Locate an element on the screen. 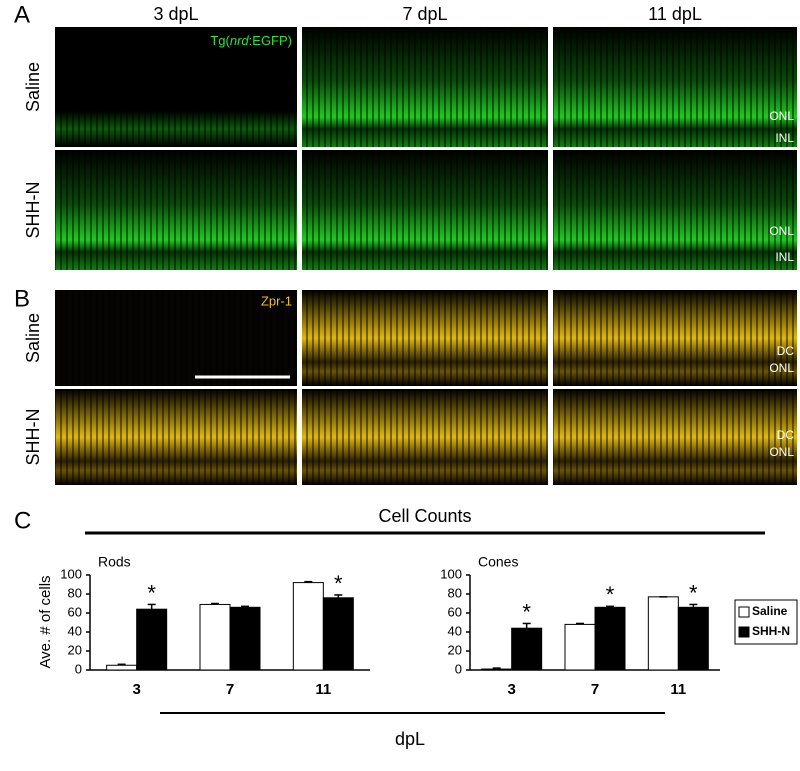  column-header: 3 dpL is located at coordinates (175, 14).